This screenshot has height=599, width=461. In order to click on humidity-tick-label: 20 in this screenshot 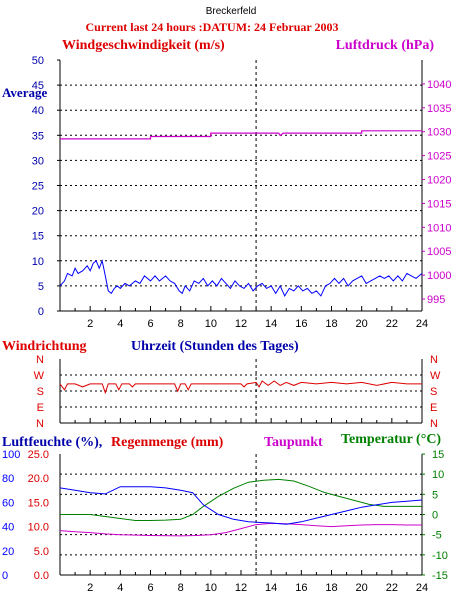, I will do `click(8, 552)`.